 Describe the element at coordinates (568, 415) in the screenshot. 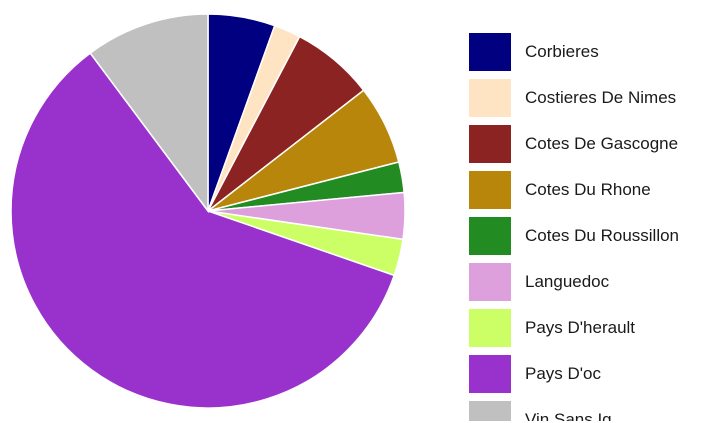

I see `legend-label-8: Vin Sans Ig` at that location.